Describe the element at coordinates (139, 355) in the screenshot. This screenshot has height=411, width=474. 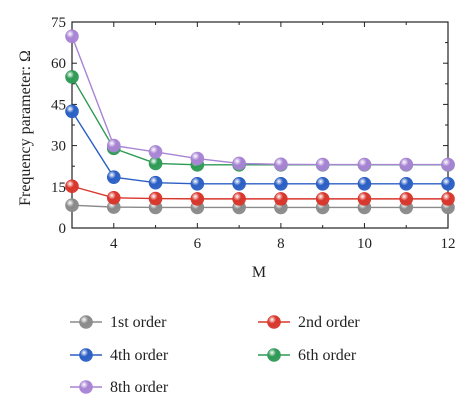
I see `legend-label: 4th order` at that location.